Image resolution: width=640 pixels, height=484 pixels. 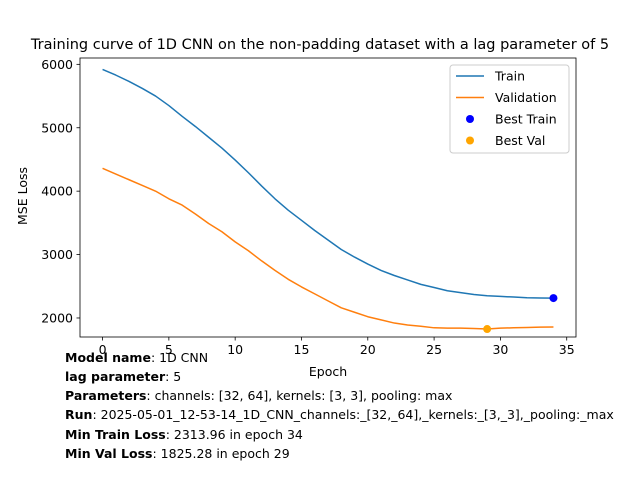 I want to click on x-tick-label: 15, so click(x=302, y=349).